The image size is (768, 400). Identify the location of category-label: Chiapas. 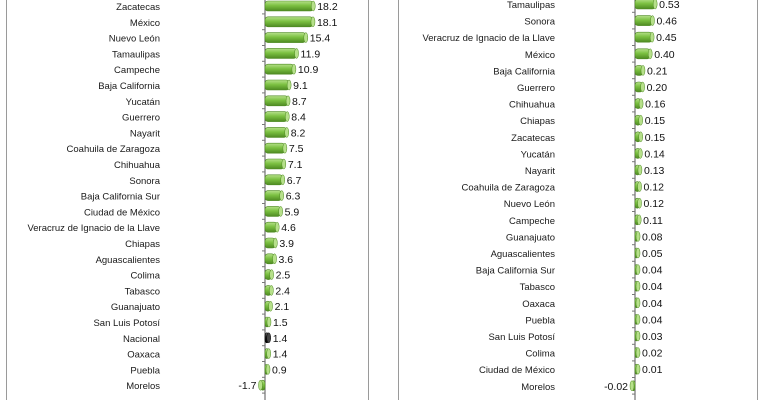
(537, 121).